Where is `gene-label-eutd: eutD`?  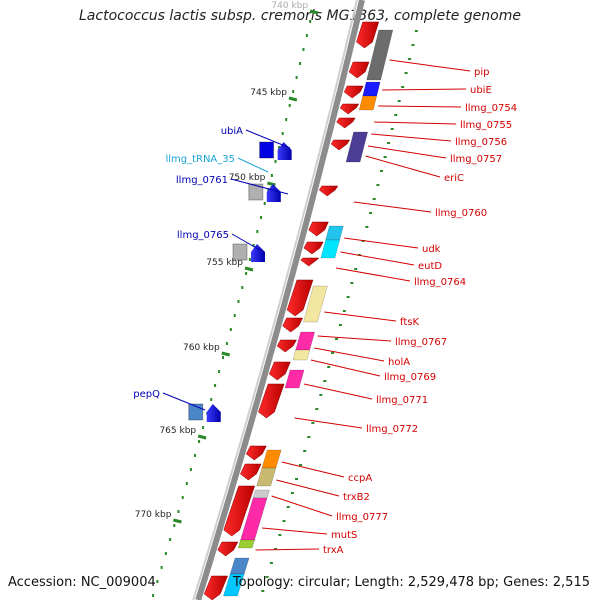 gene-label-eutd: eutD is located at coordinates (430, 266).